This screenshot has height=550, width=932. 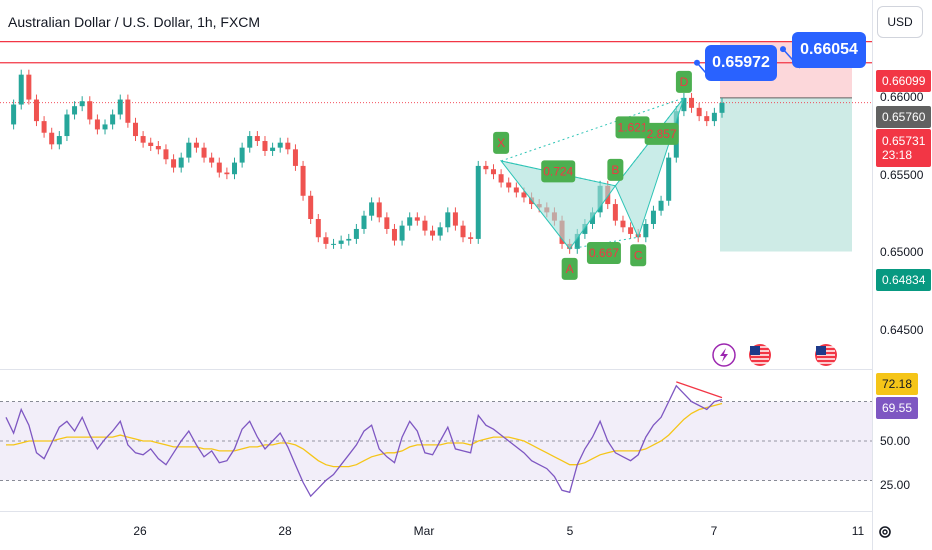 I want to click on price-tick: 0.64500, so click(x=902, y=330).